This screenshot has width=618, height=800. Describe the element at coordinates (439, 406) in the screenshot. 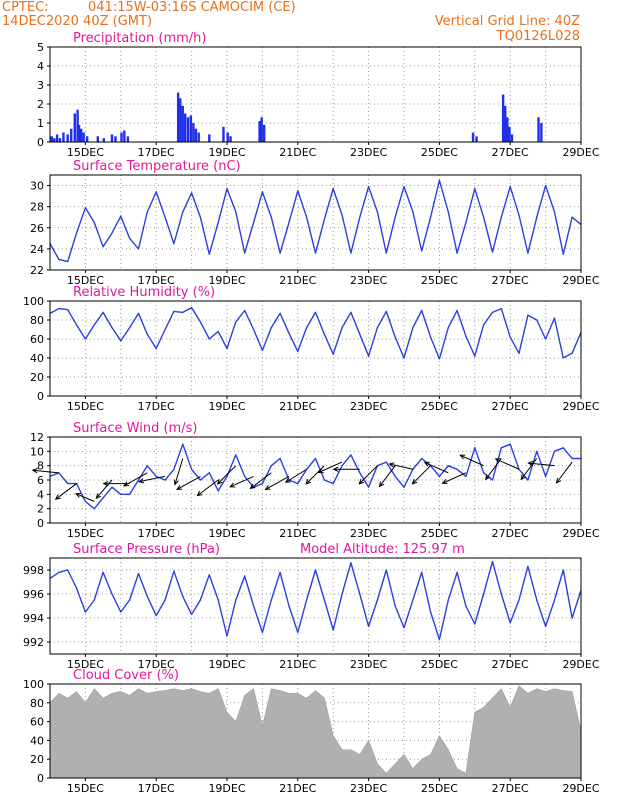

I see `x-tick-label: 25DEC` at that location.